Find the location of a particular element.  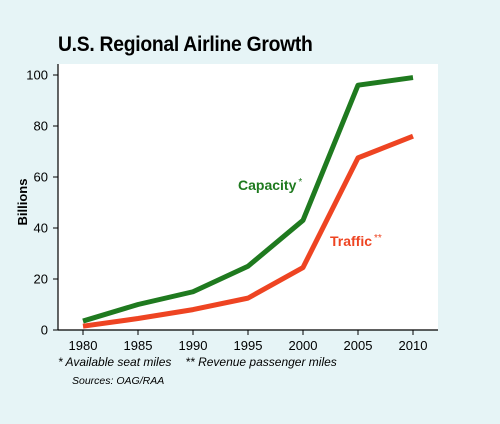

series-name: Capacity is located at coordinates (267, 185).